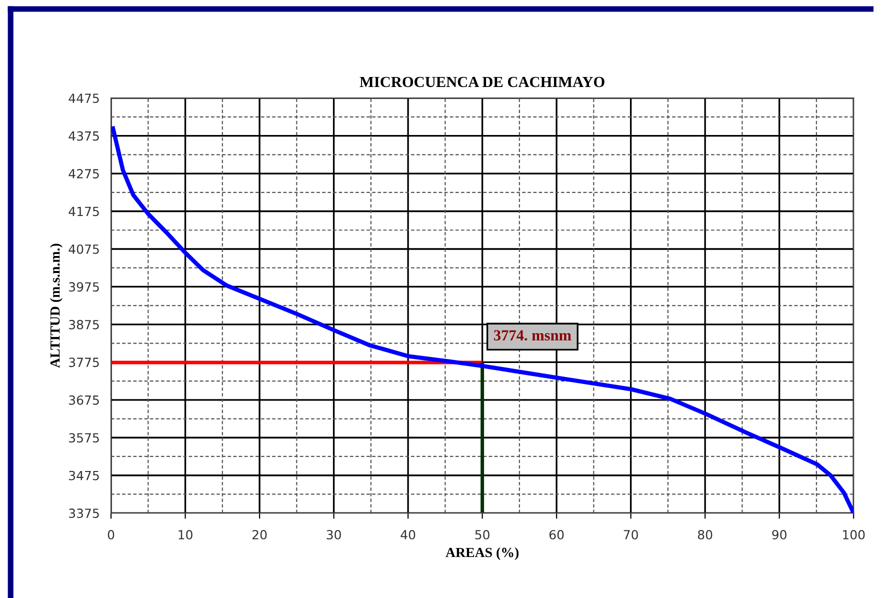 The width and height of the screenshot is (884, 598). What do you see at coordinates (533, 335) in the screenshot?
I see `annotation: 3774. msnm` at bounding box center [533, 335].